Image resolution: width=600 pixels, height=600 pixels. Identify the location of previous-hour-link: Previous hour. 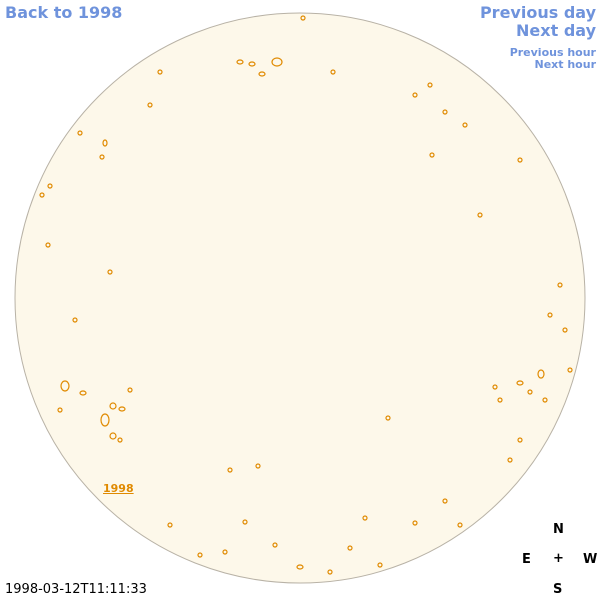
(552, 52).